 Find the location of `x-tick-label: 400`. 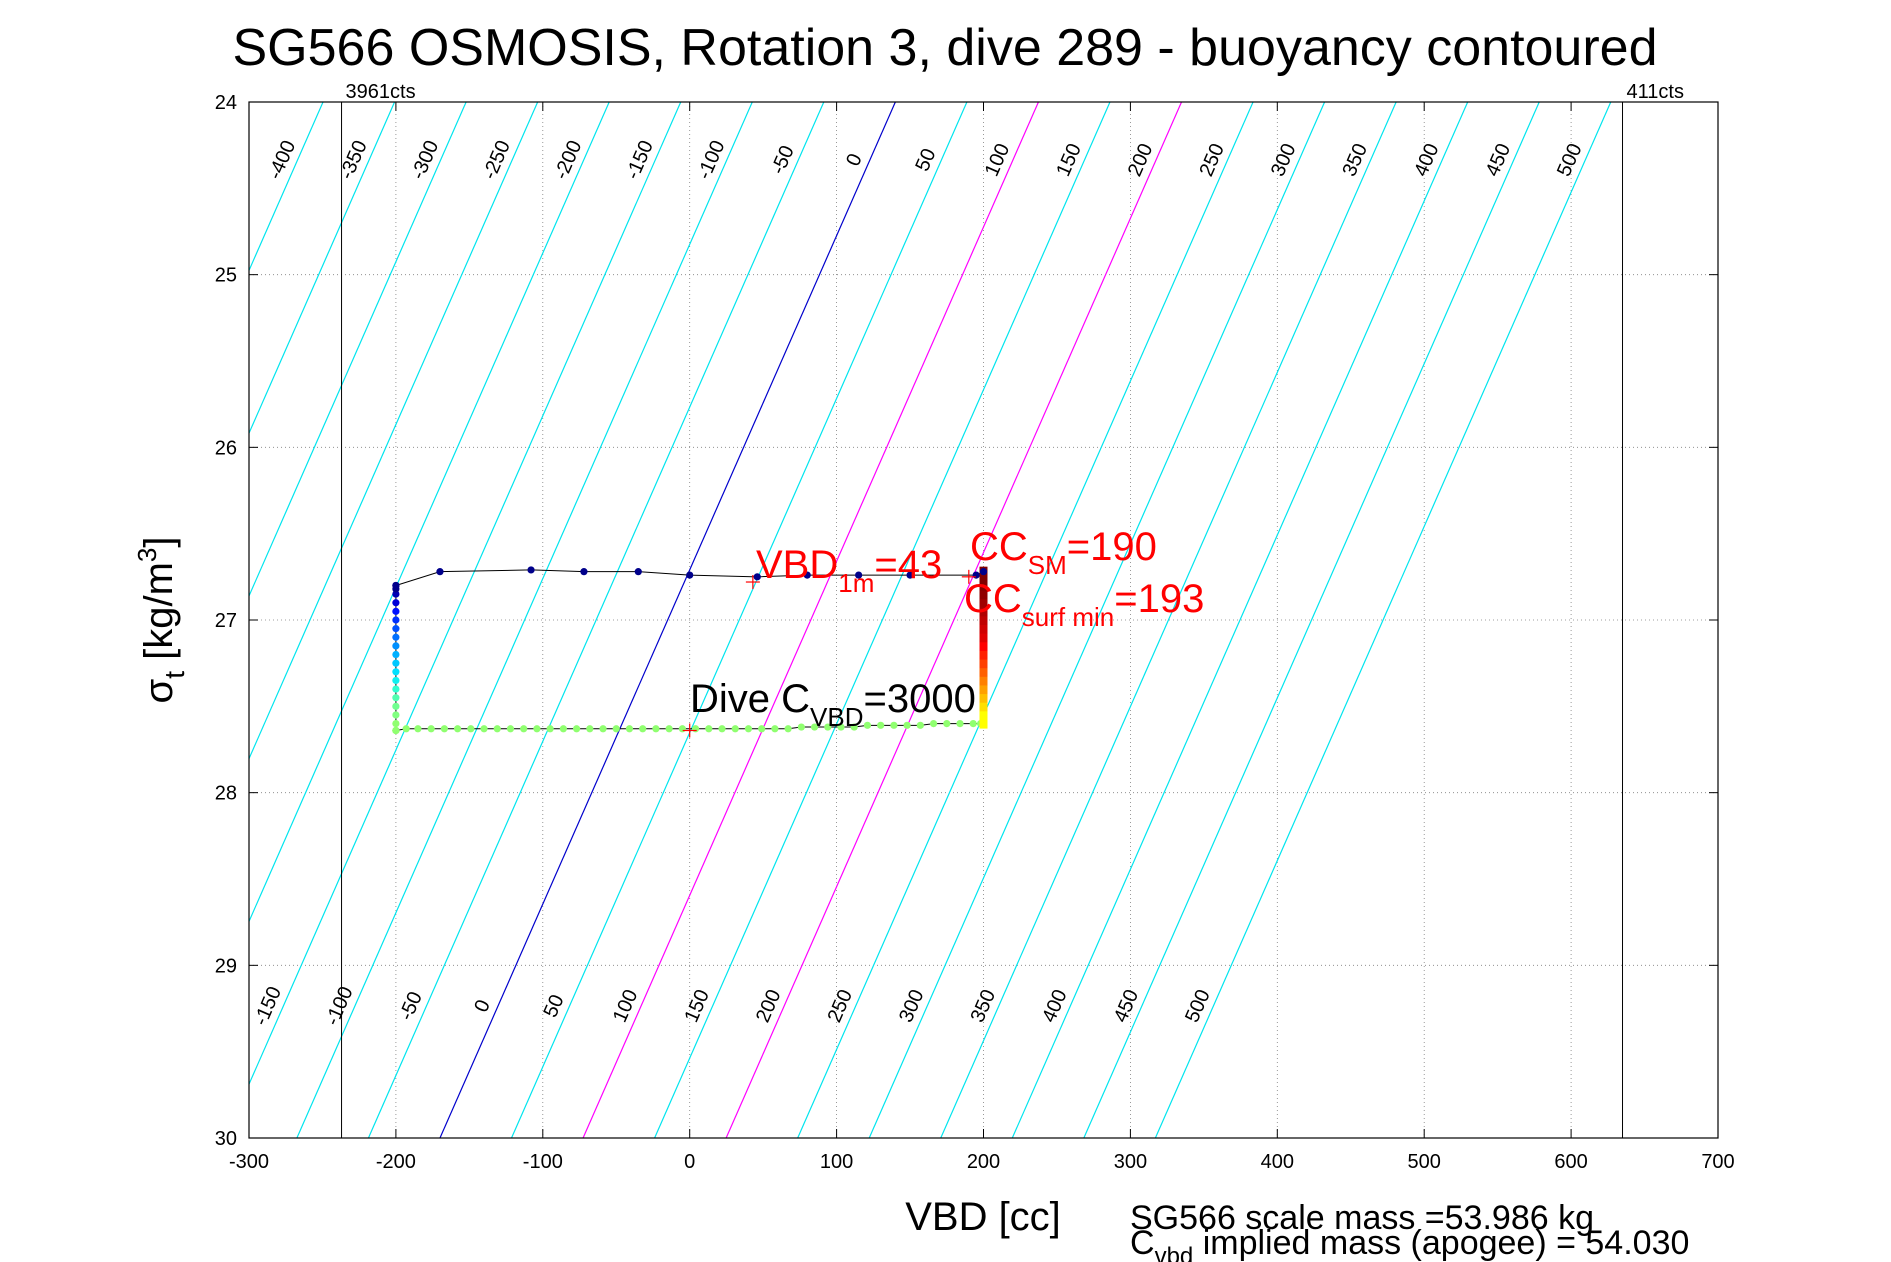

x-tick-label: 400 is located at coordinates (1277, 1162).